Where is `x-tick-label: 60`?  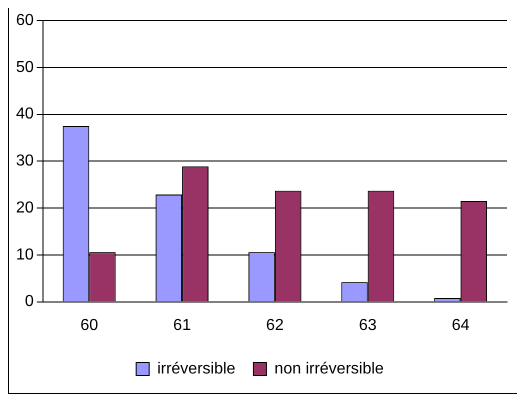
x-tick-label: 60 is located at coordinates (89, 325).